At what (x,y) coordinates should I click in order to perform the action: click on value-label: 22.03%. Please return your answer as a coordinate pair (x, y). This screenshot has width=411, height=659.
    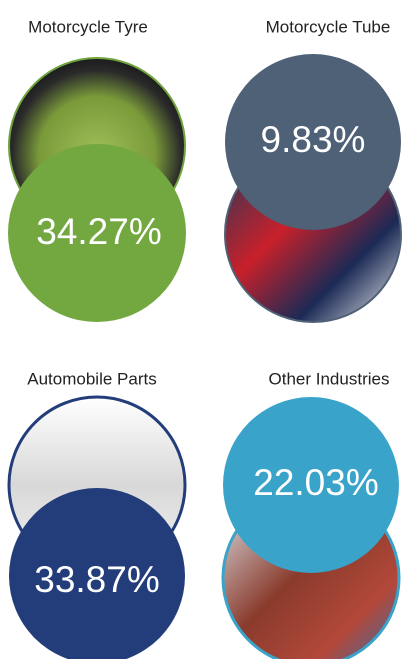
    Looking at the image, I should click on (316, 482).